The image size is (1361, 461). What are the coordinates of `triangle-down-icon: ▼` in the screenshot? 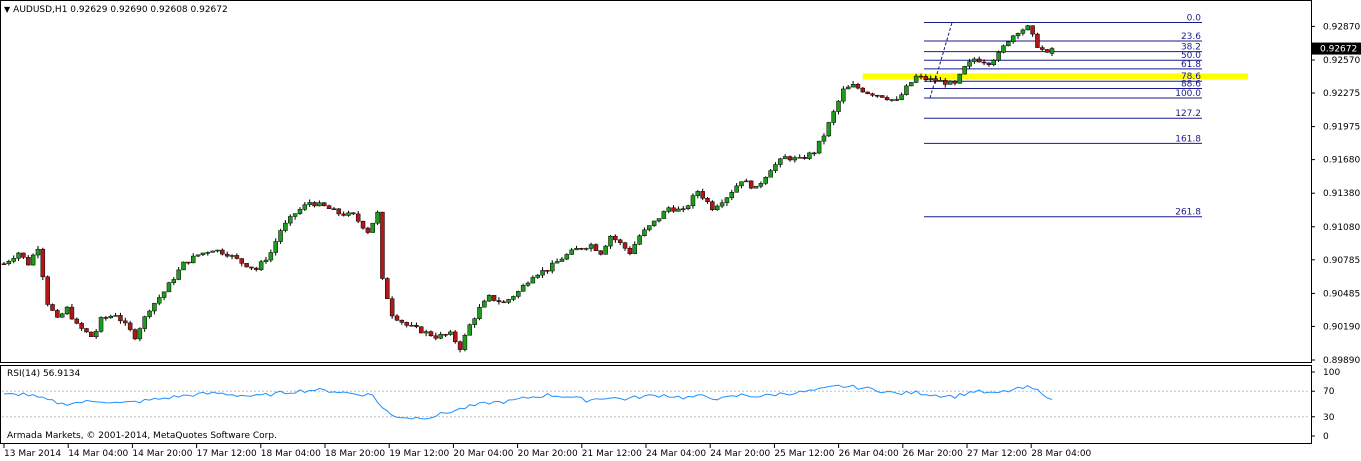 It's located at (7, 9).